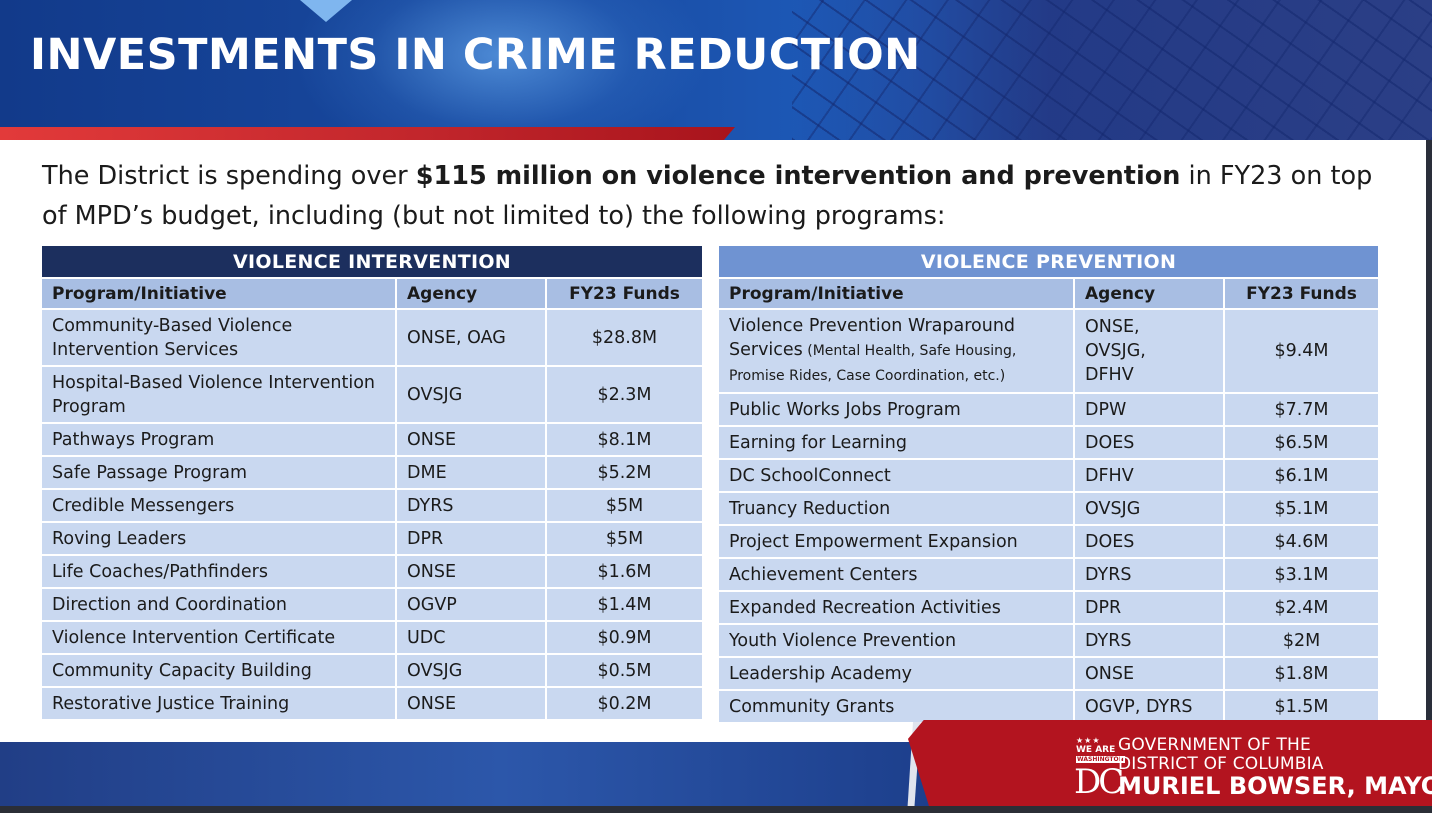  What do you see at coordinates (897, 509) in the screenshot?
I see `program-cell: Truancy Reduction` at bounding box center [897, 509].